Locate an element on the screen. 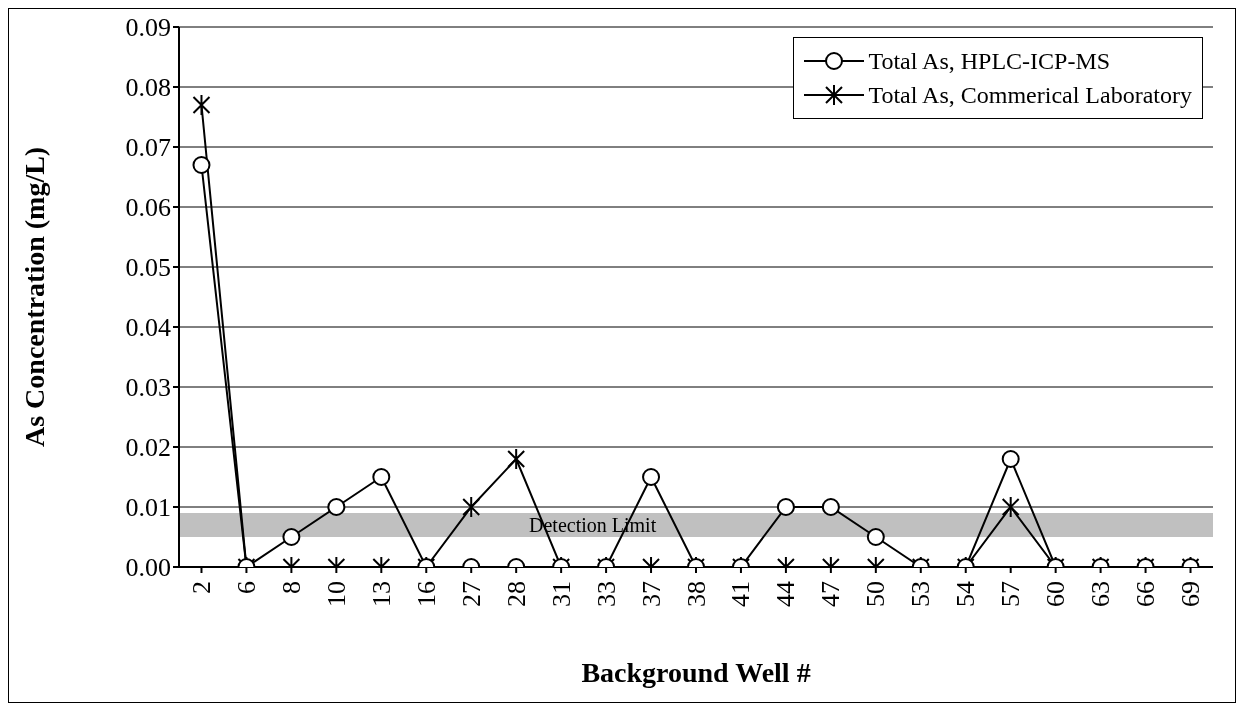 Image resolution: width=1244 pixels, height=711 pixels. x-tick-label: 69 is located at coordinates (1191, 594).